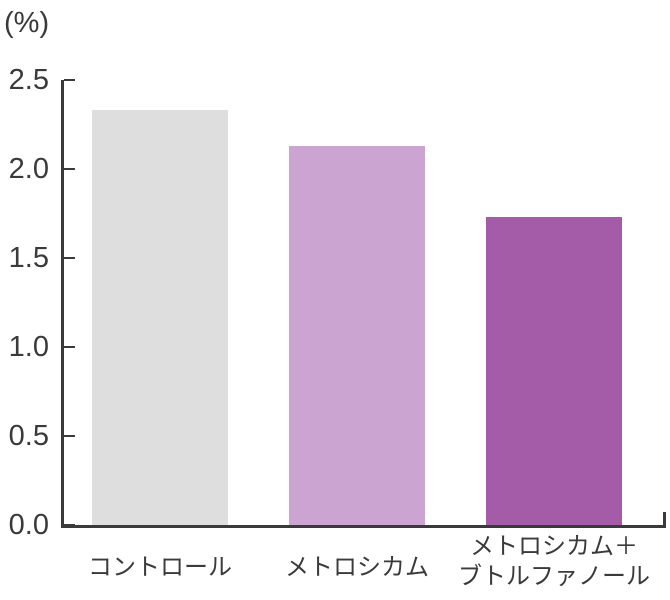 Image resolution: width=670 pixels, height=600 pixels. I want to click on y-tick-label: 0.5, so click(28, 436).